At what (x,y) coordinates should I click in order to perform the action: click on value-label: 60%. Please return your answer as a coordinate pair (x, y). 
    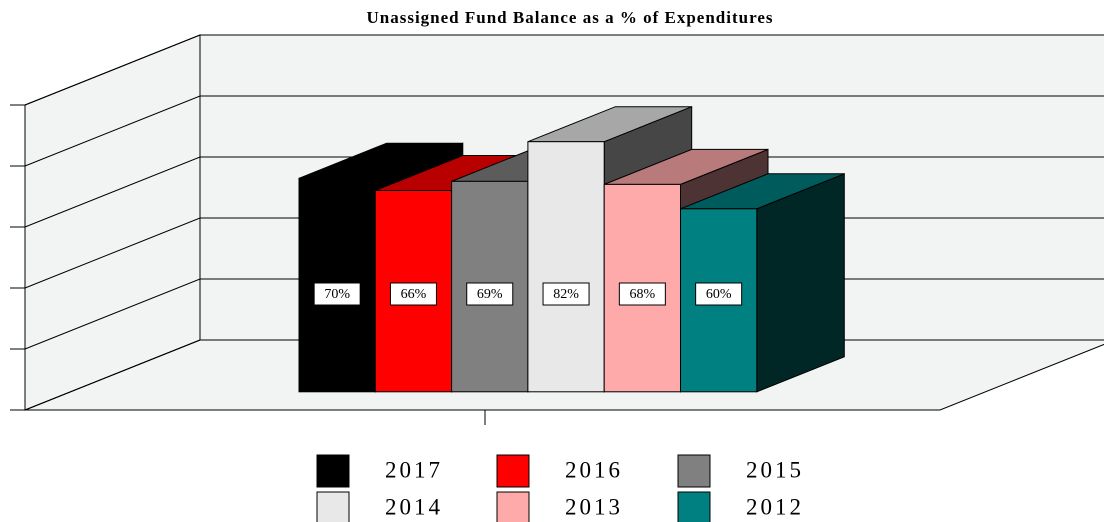
    Looking at the image, I should click on (719, 294).